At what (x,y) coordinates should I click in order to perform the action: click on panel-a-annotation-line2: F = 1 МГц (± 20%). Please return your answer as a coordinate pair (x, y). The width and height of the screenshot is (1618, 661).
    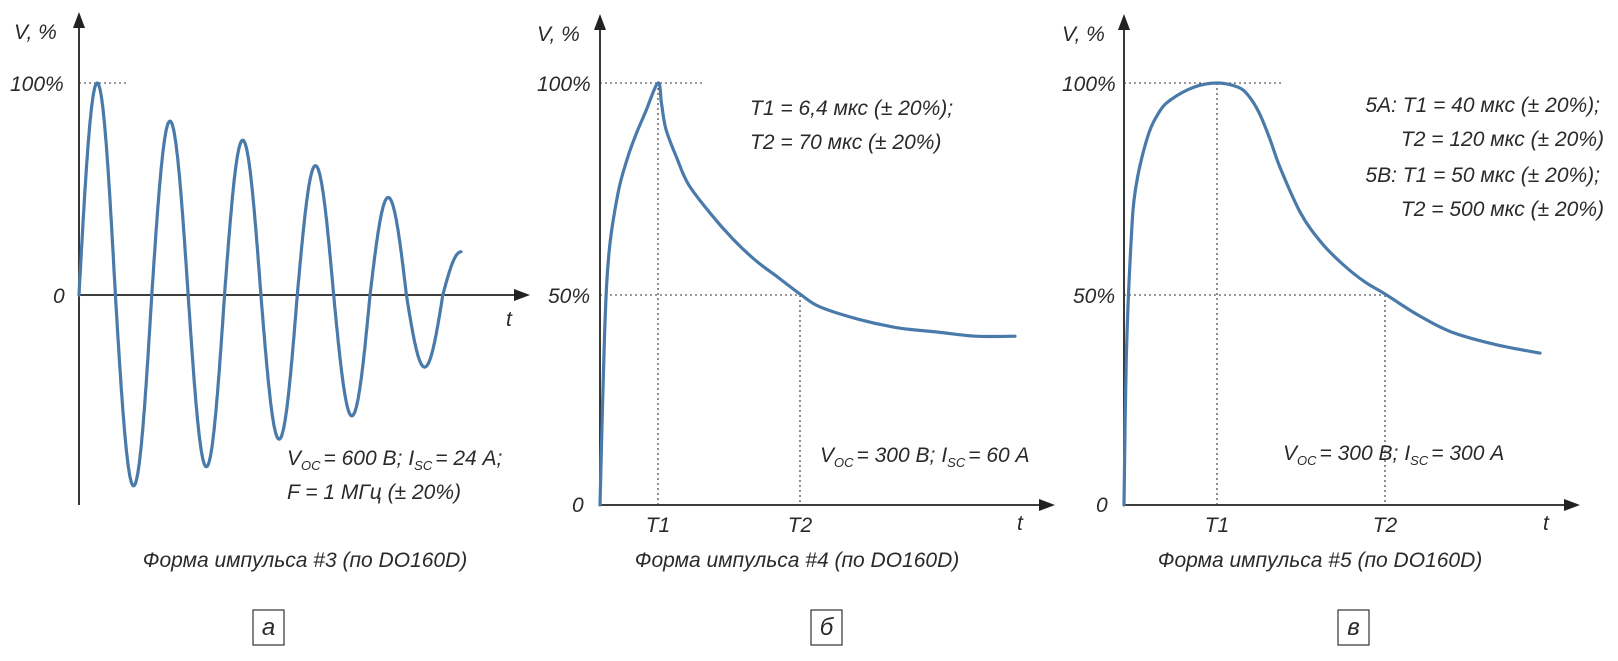
    Looking at the image, I should click on (374, 492).